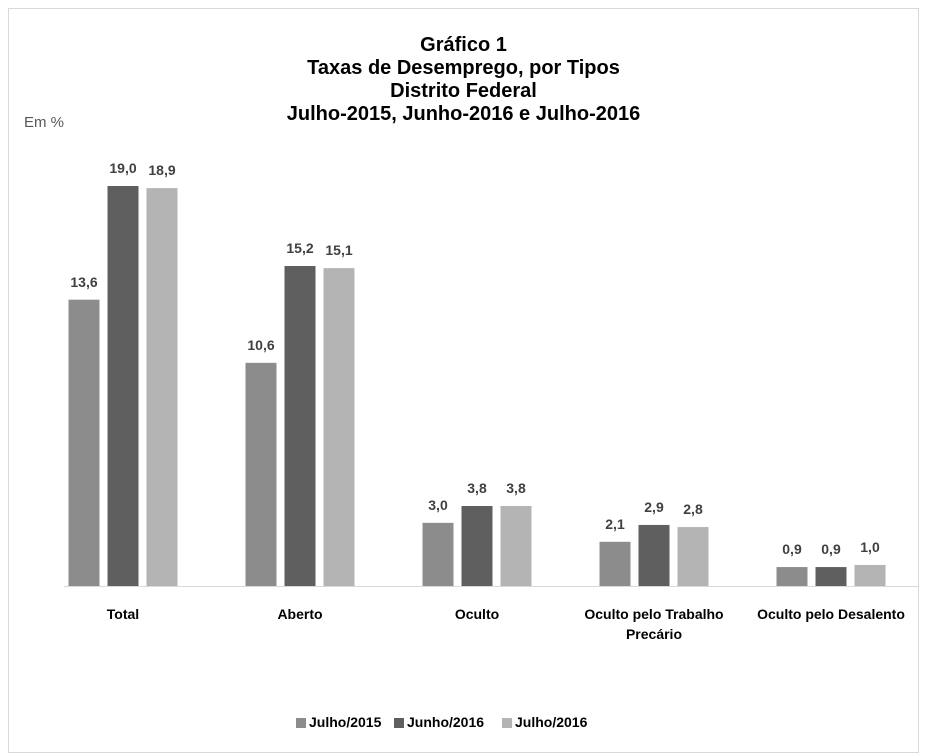 This screenshot has height=753, width=927. Describe the element at coordinates (300, 248) in the screenshot. I see `value-label: 15,2` at that location.